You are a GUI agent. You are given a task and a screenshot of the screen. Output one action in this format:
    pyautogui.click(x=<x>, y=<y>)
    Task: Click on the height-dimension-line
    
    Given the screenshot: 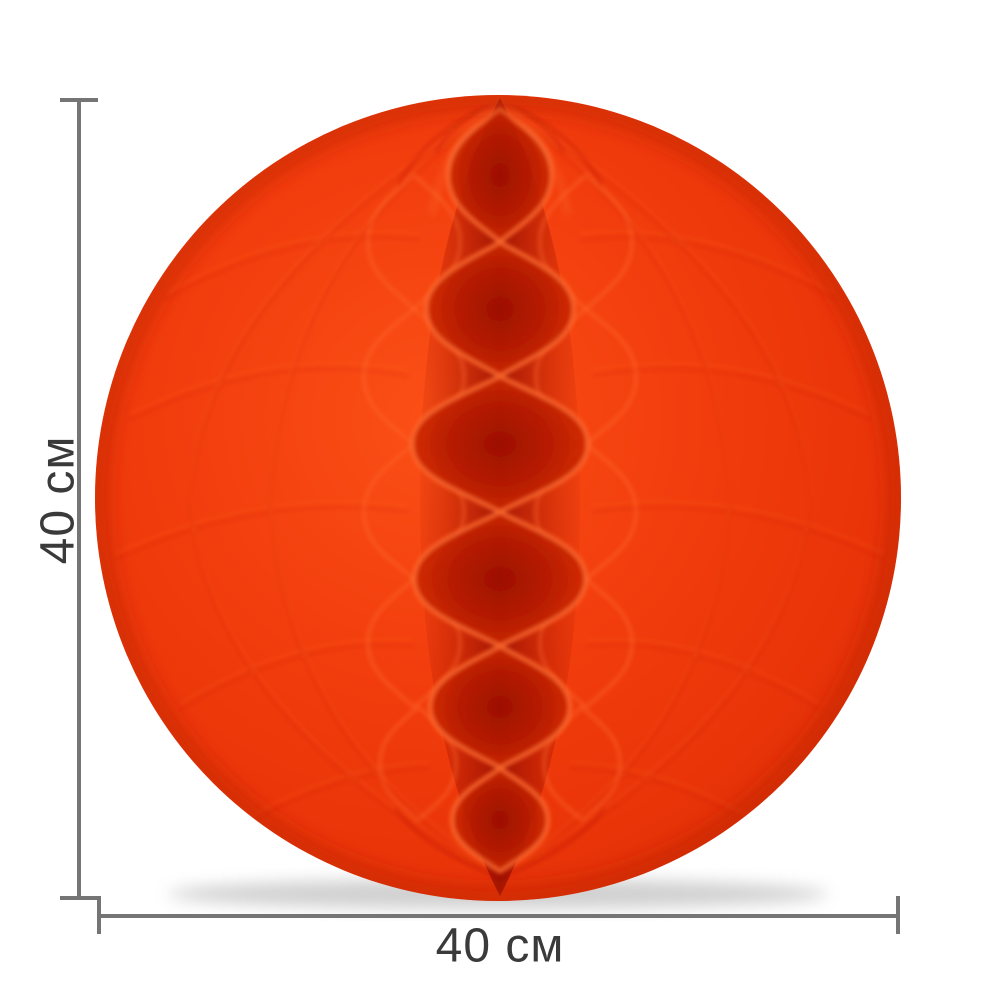 What is the action you would take?
    pyautogui.click(x=79, y=499)
    